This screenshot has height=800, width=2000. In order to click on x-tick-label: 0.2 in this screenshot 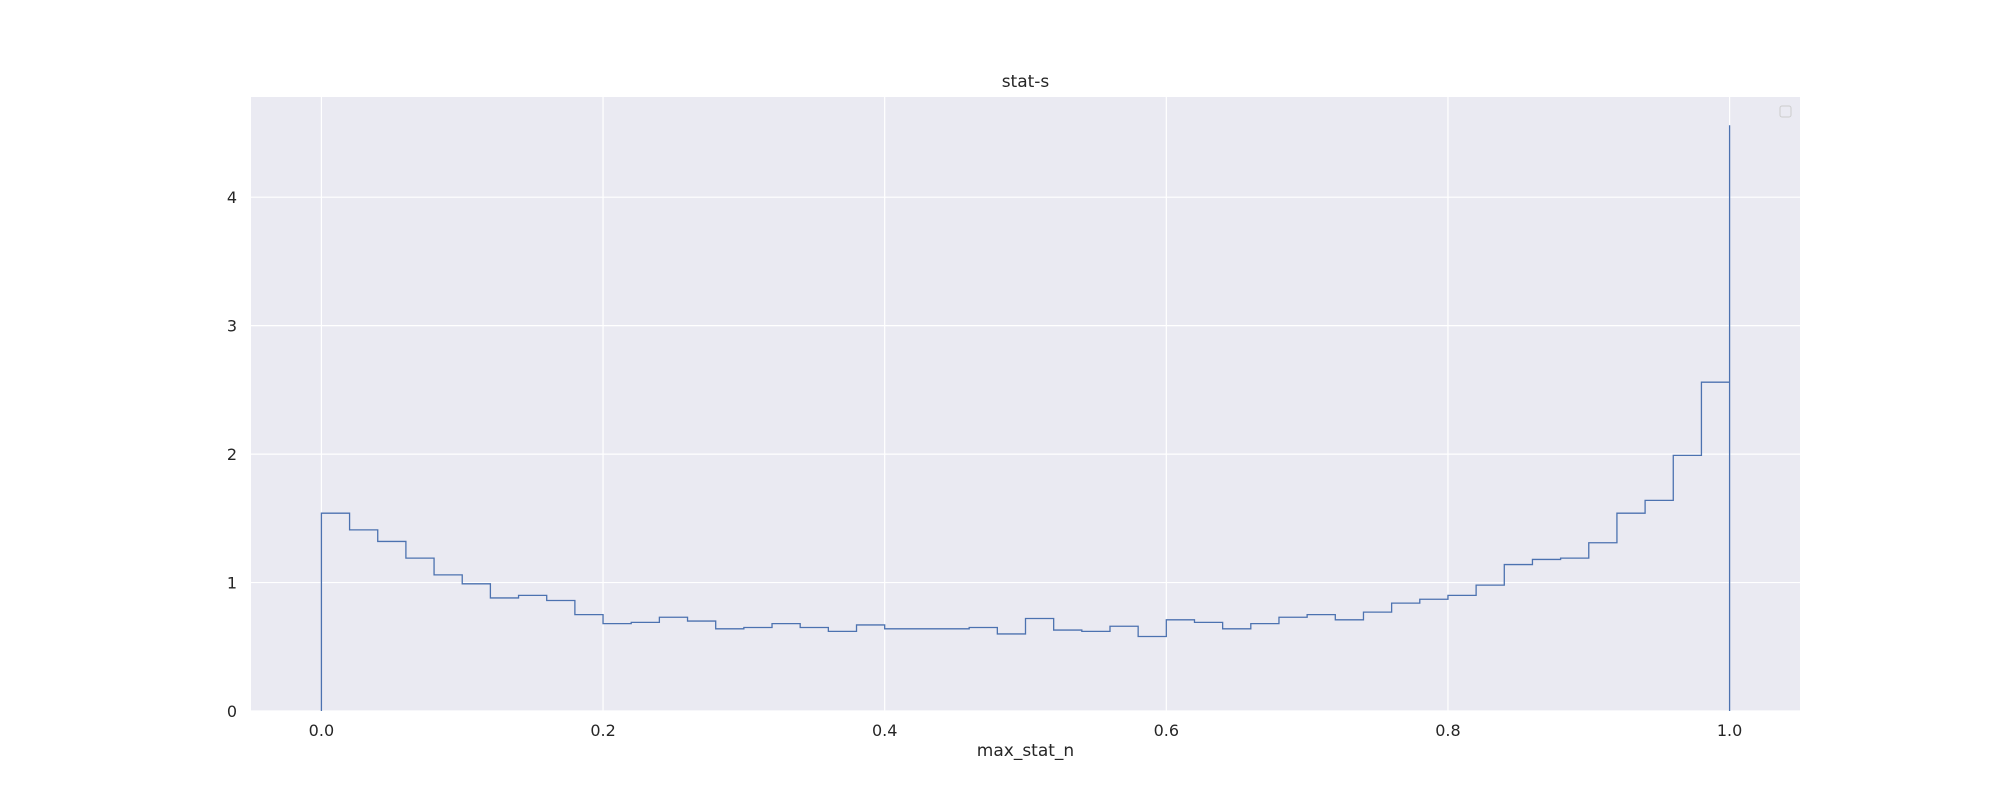, I will do `click(602, 730)`.